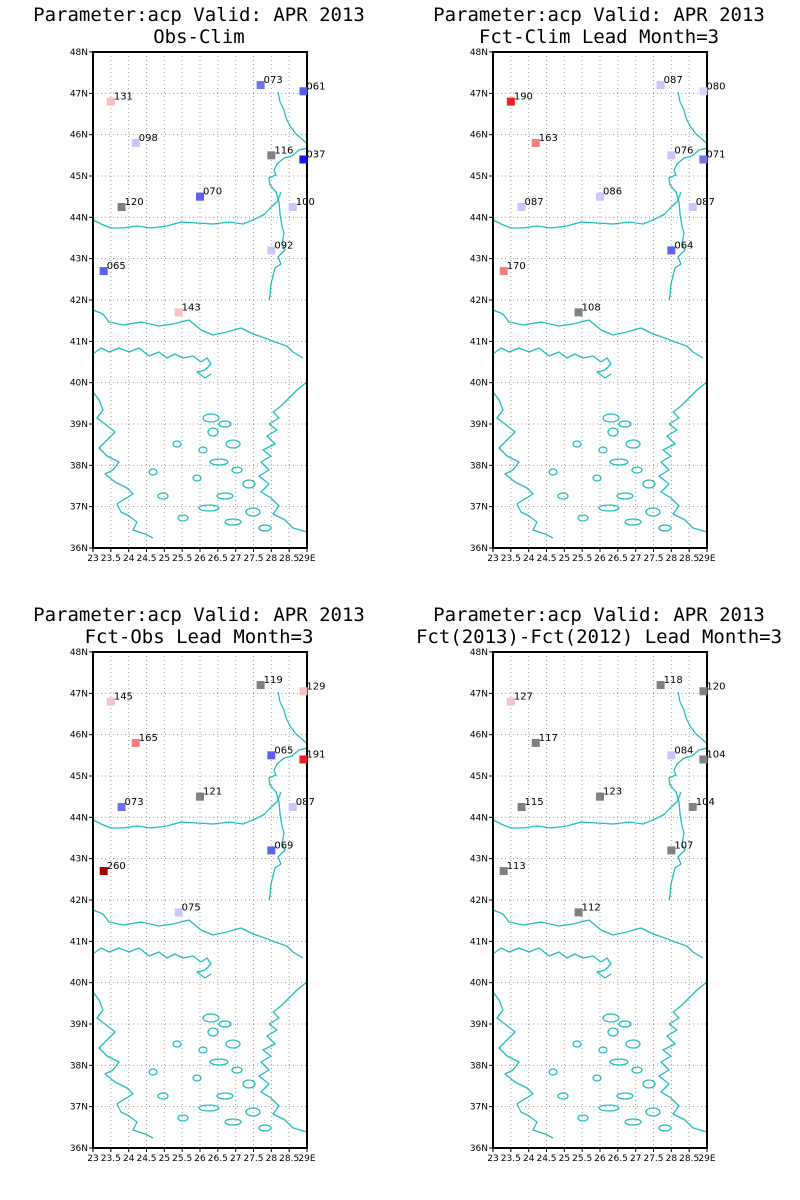  What do you see at coordinates (591, 907) in the screenshot?
I see `station-label: 112` at bounding box center [591, 907].